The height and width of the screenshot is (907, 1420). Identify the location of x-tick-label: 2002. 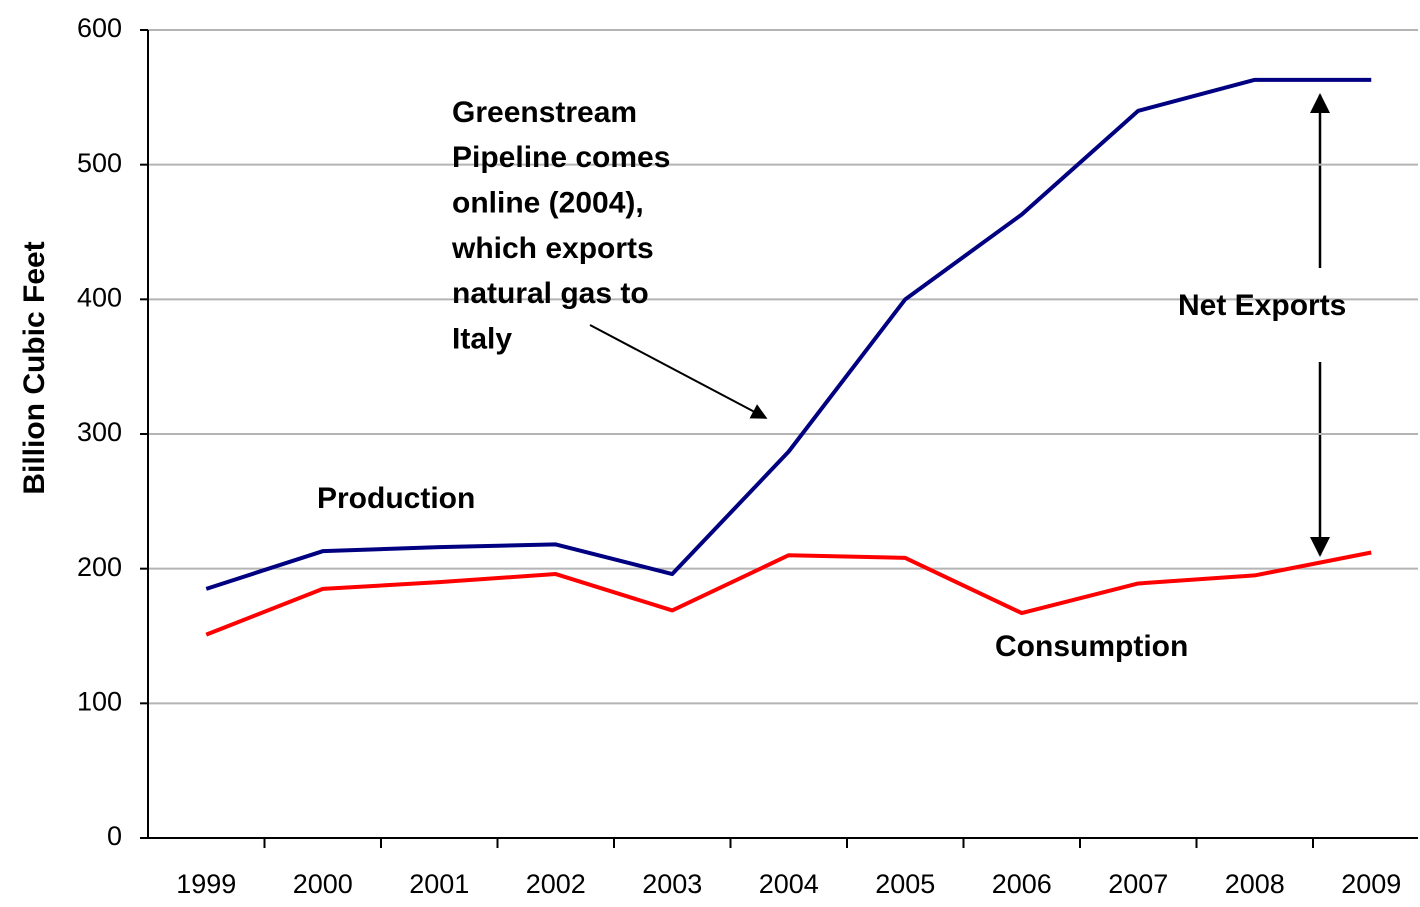
(556, 884).